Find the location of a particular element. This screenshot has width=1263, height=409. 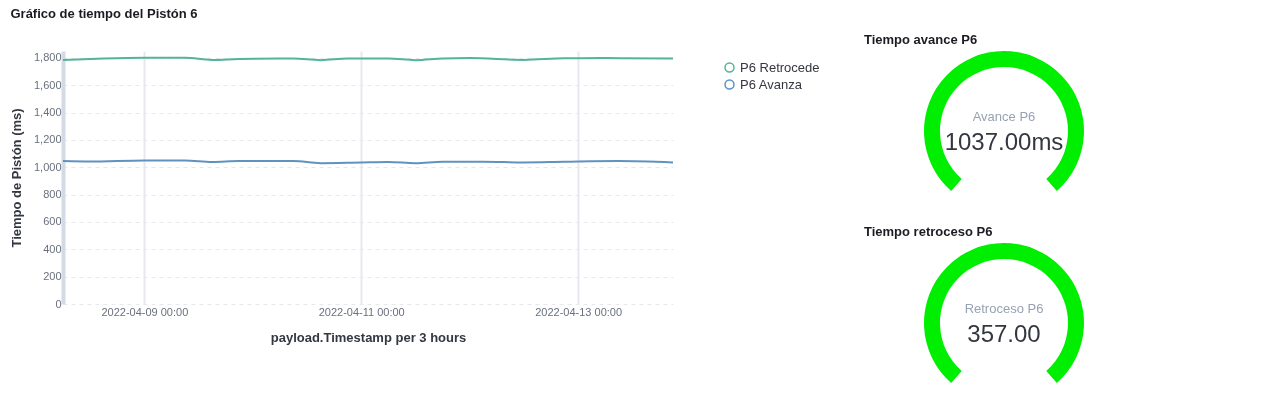

chart-title: Gráfico de tiempo del Pistón 6 is located at coordinates (104, 13).